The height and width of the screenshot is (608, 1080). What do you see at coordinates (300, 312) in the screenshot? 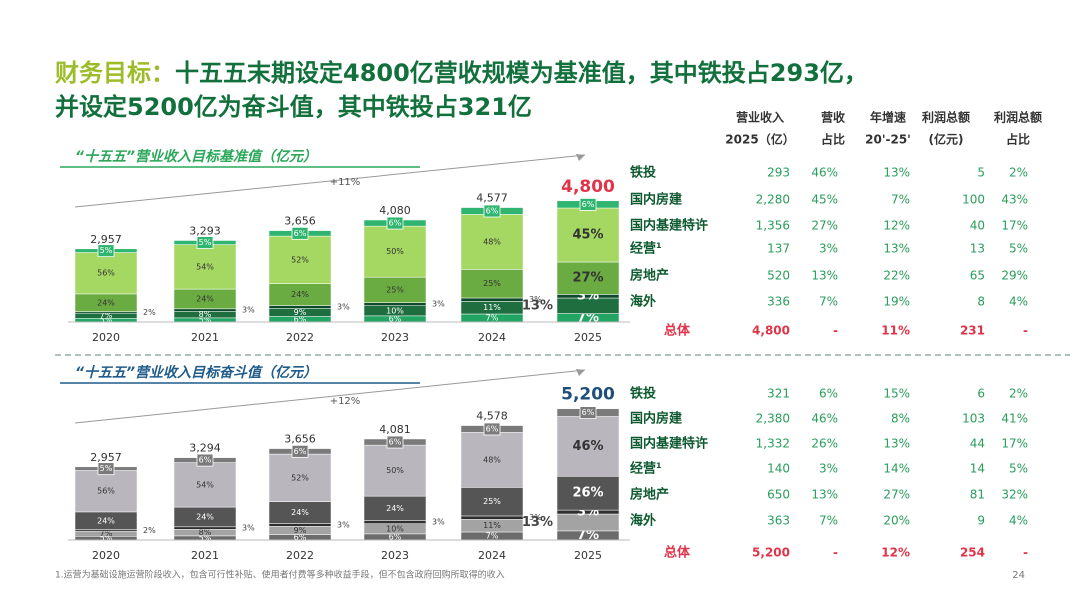
I see `segment-label: 9%` at bounding box center [300, 312].